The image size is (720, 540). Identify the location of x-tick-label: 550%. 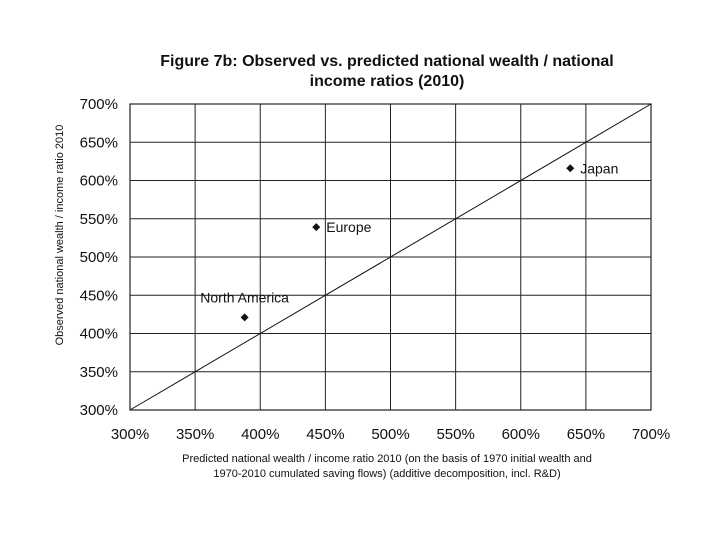
(455, 434).